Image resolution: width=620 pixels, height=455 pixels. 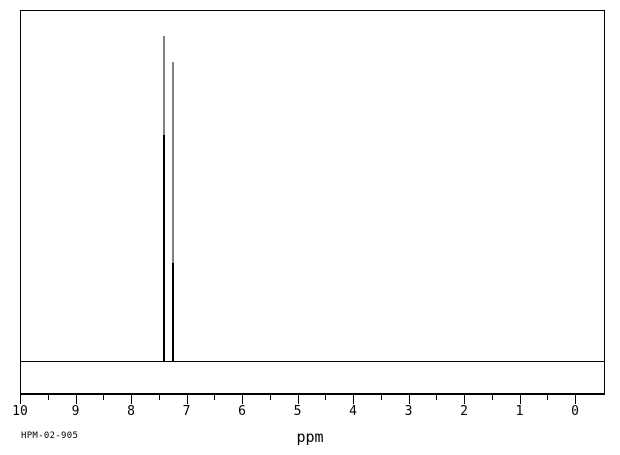 What do you see at coordinates (519, 411) in the screenshot?
I see `x-tick-label-1: 1` at bounding box center [519, 411].